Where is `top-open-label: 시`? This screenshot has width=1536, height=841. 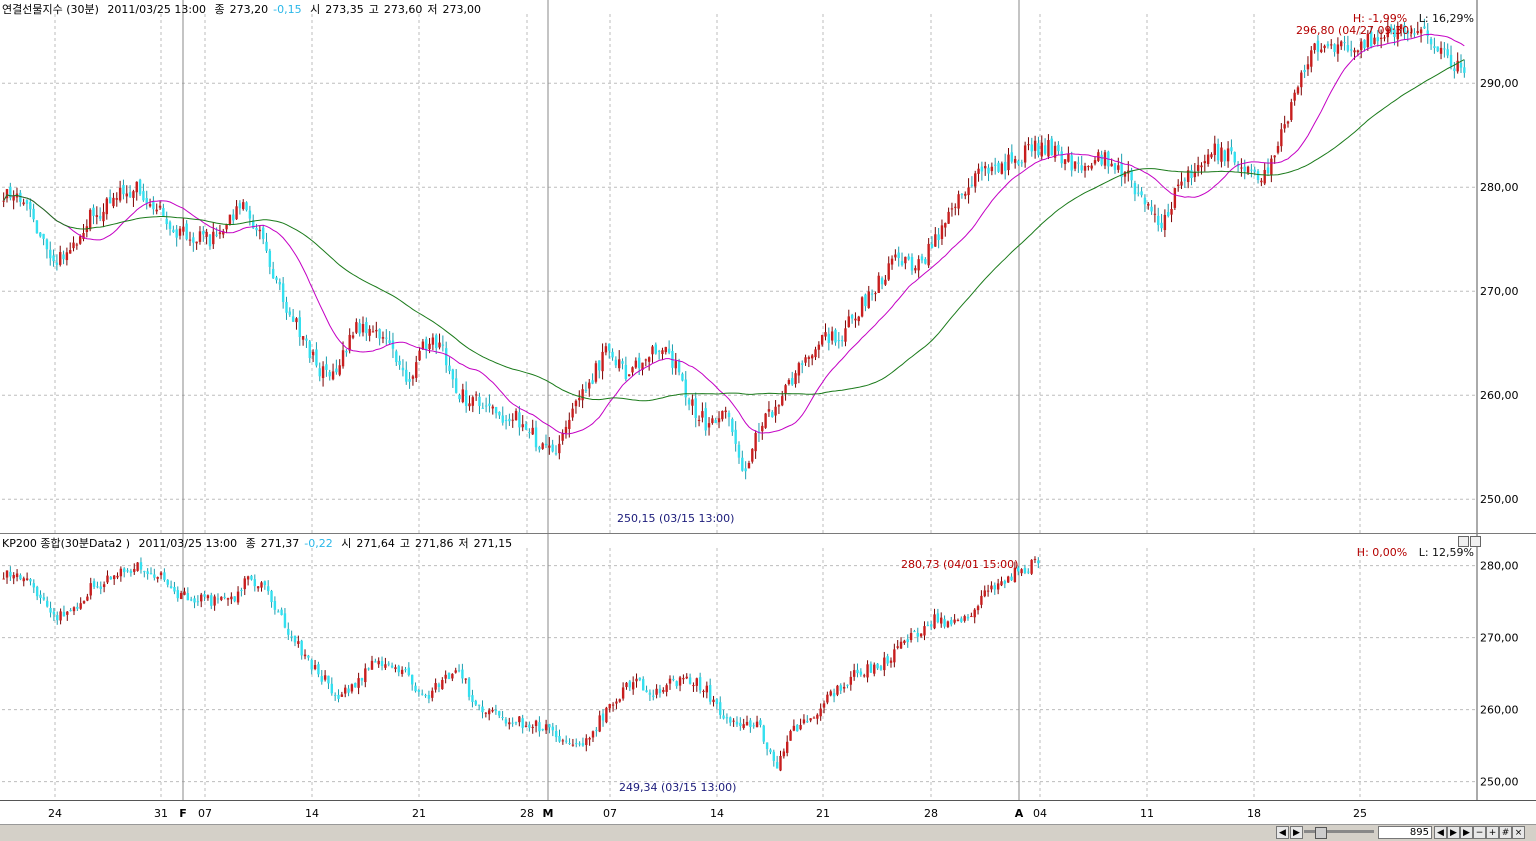
top-open-label: 시 is located at coordinates (315, 9).